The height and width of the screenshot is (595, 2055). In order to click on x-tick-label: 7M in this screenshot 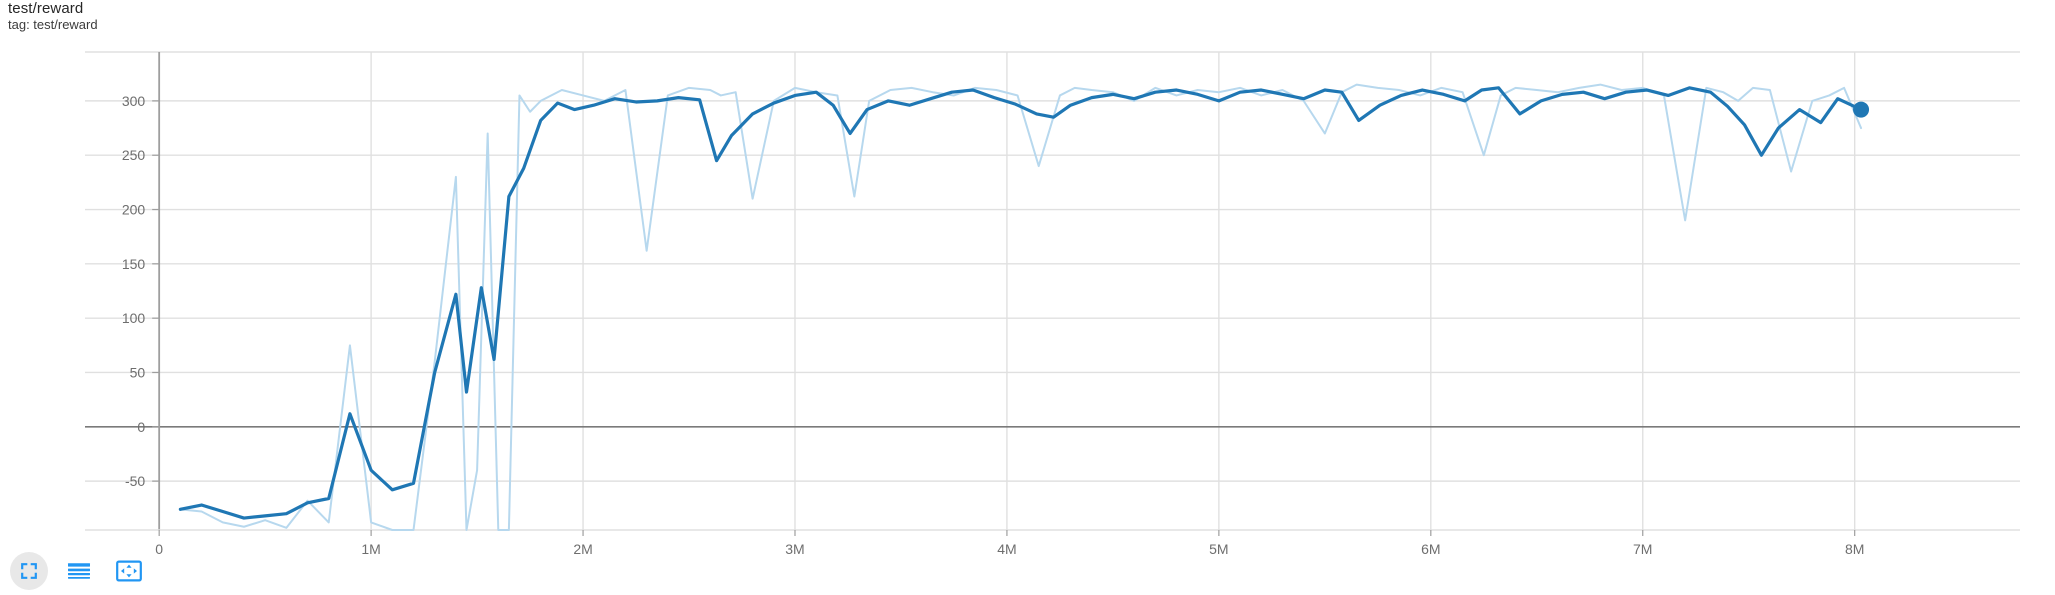, I will do `click(1642, 549)`.